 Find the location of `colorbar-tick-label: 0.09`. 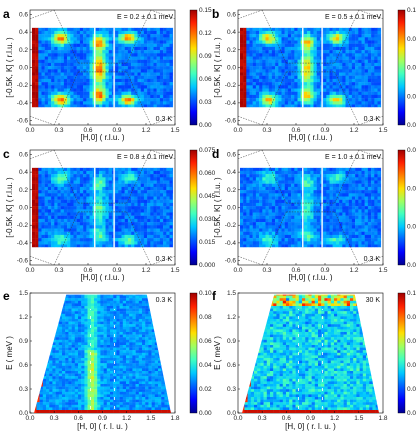

colorbar-tick-label: 0.09 is located at coordinates (411, 39).